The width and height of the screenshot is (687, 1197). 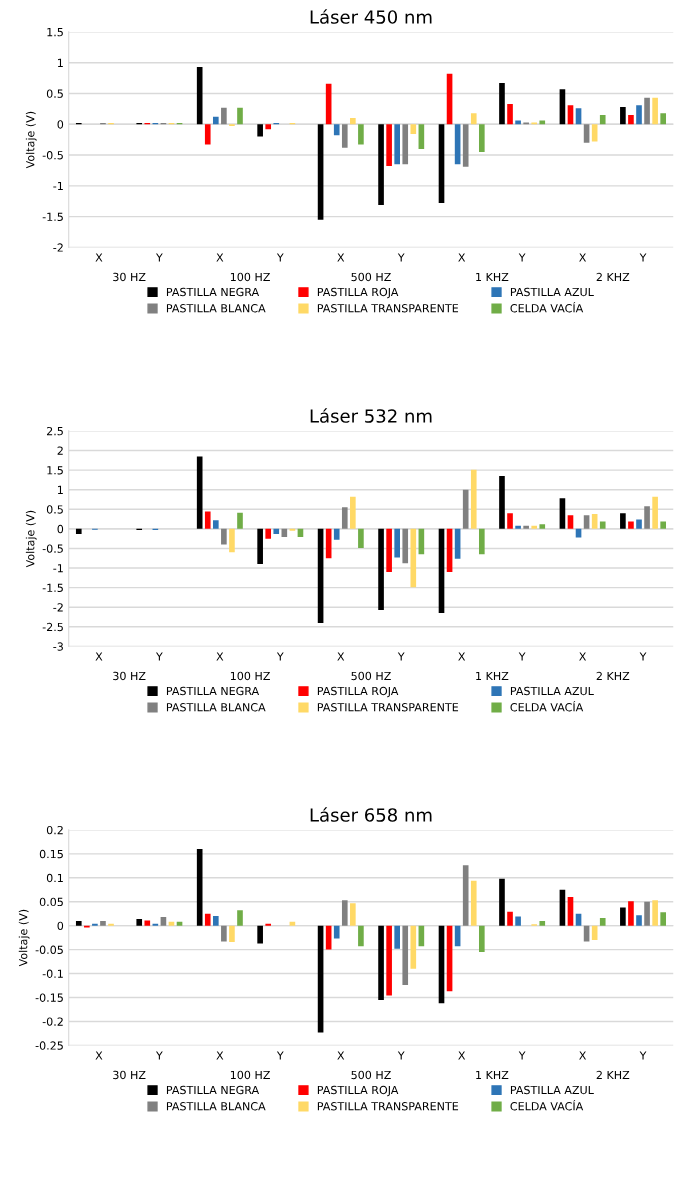 What do you see at coordinates (52, 1021) in the screenshot?
I see `y-tick-label: -0.2` at bounding box center [52, 1021].